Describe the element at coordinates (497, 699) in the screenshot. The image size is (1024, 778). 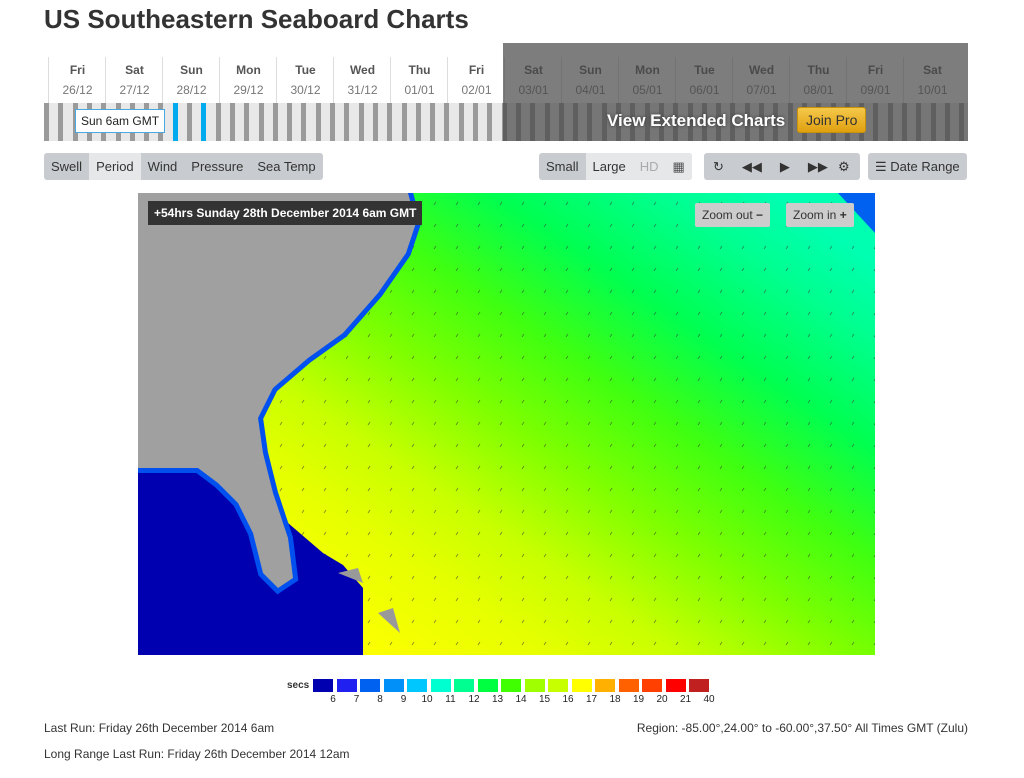
I see `legend-value: 13` at that location.